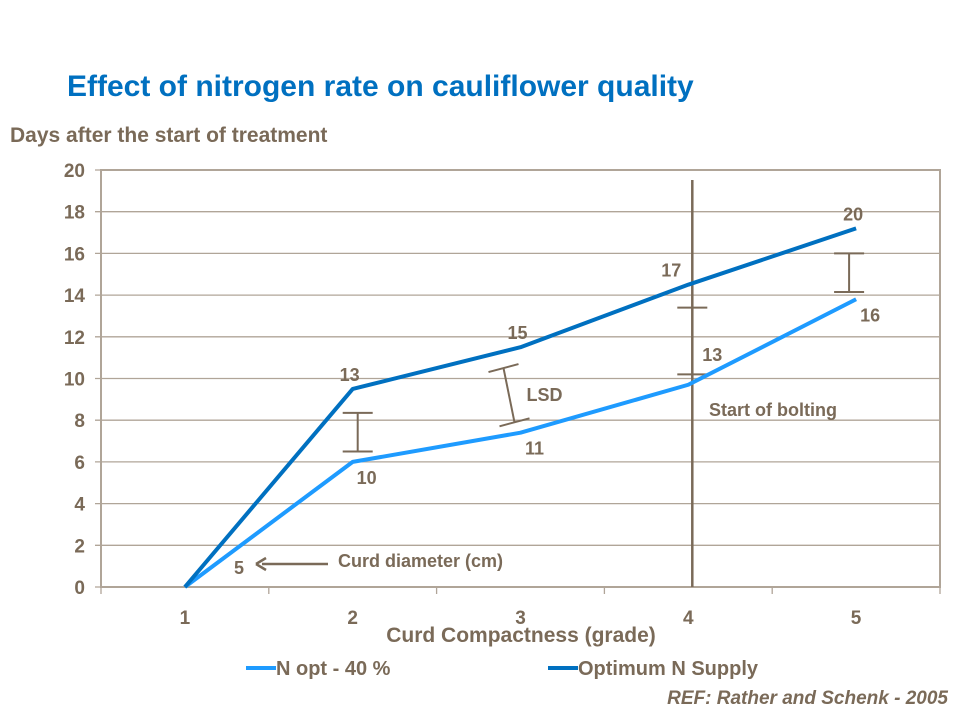  I want to click on data-label: 11, so click(534, 449).